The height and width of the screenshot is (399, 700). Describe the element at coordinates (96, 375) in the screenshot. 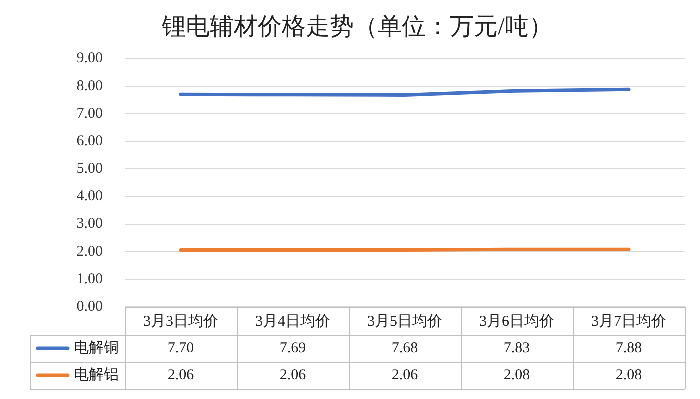

I see `legend-label: 电解铝` at that location.